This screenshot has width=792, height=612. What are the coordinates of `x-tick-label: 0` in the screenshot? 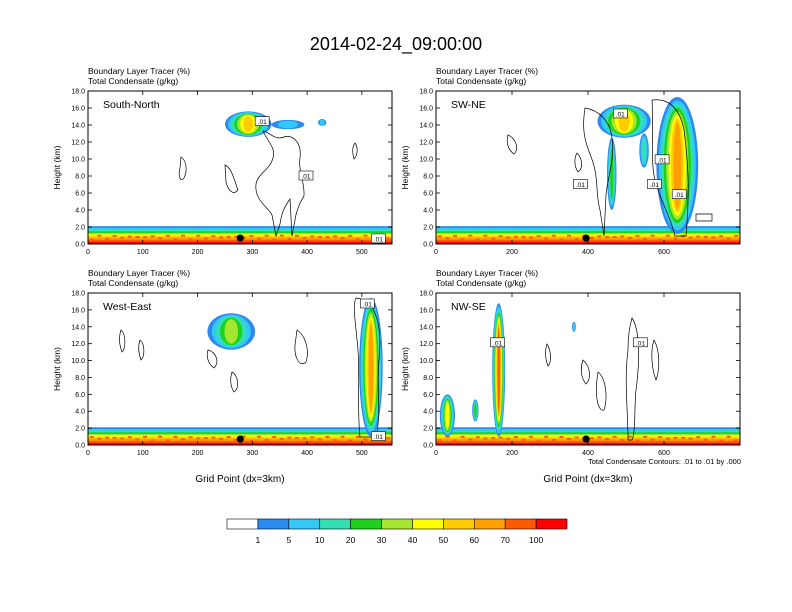 It's located at (436, 453).